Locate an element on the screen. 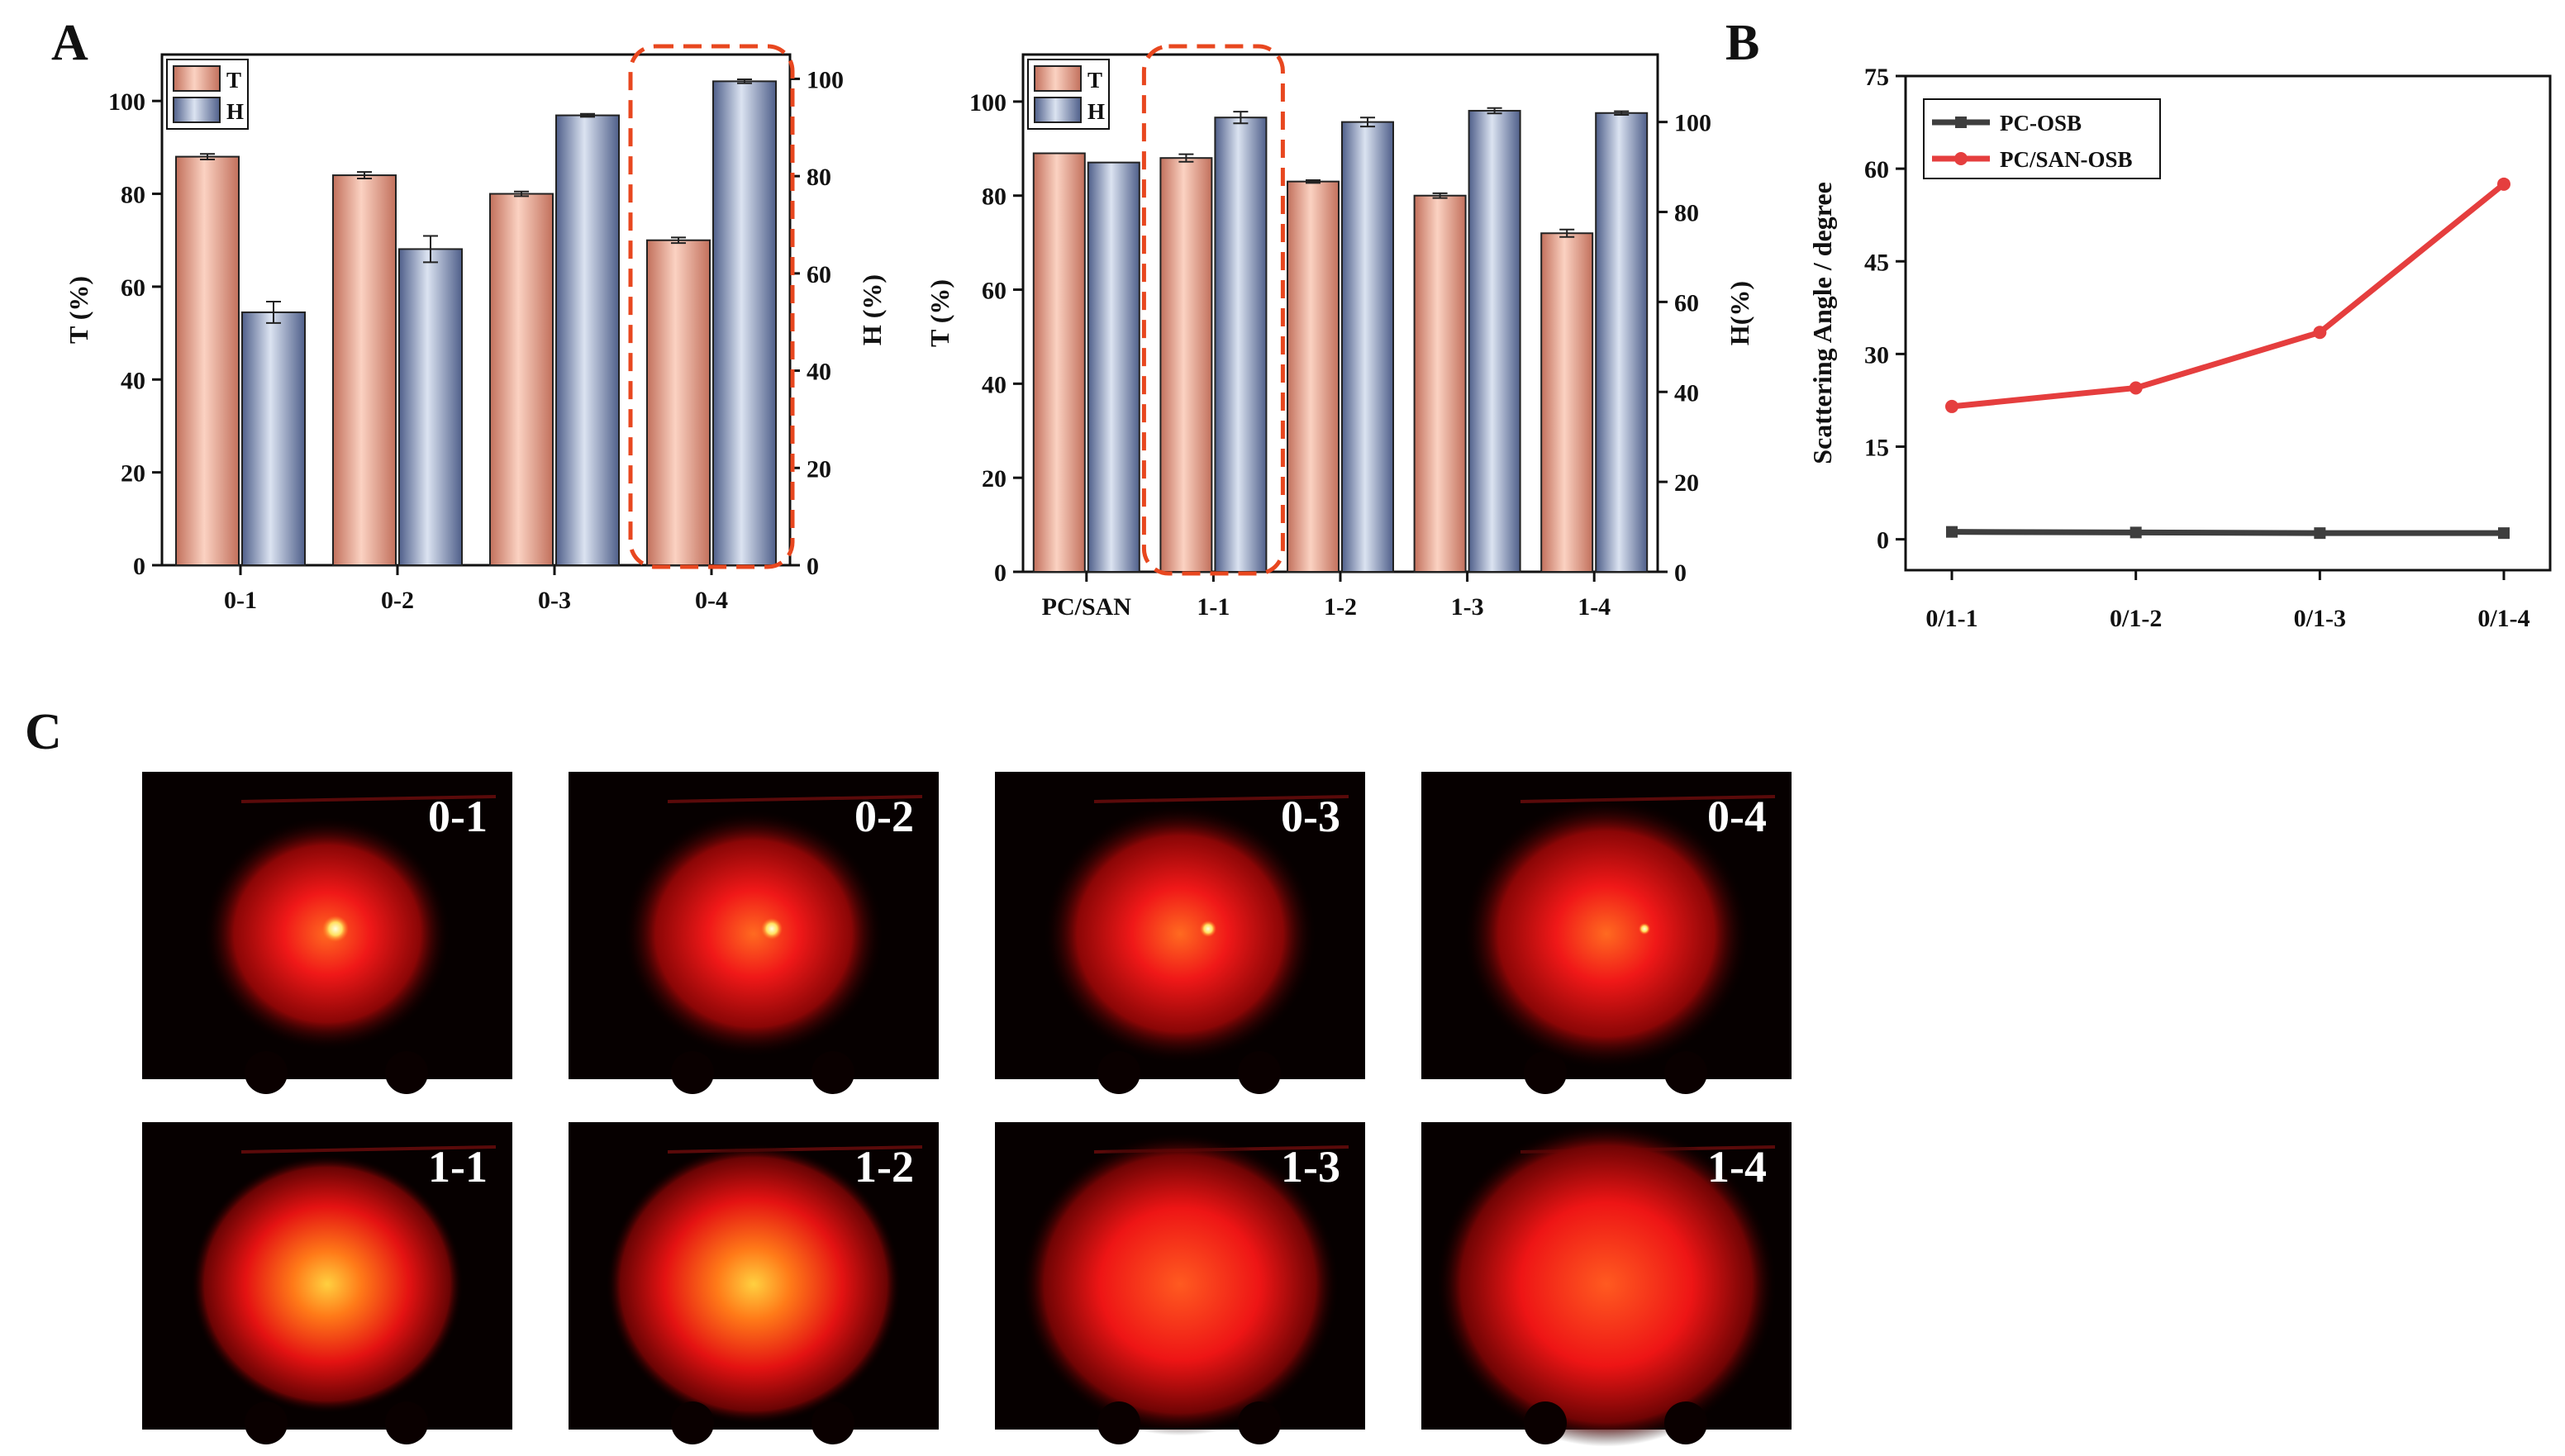  chart-a2-xtick-label: 1-2 is located at coordinates (1340, 607).